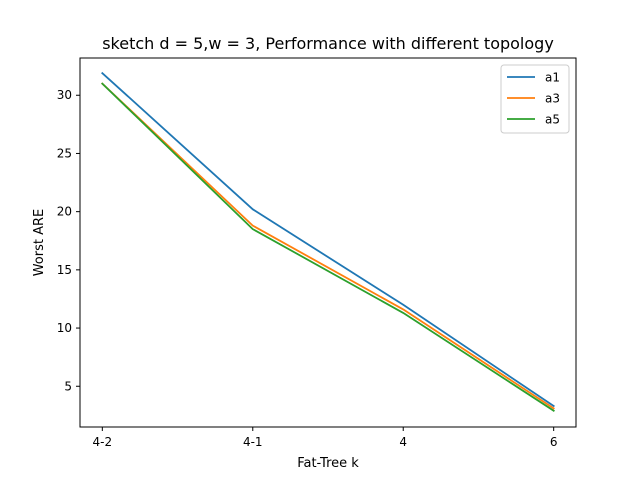  What do you see at coordinates (68, 386) in the screenshot?
I see `y-tick-label: 5` at bounding box center [68, 386].